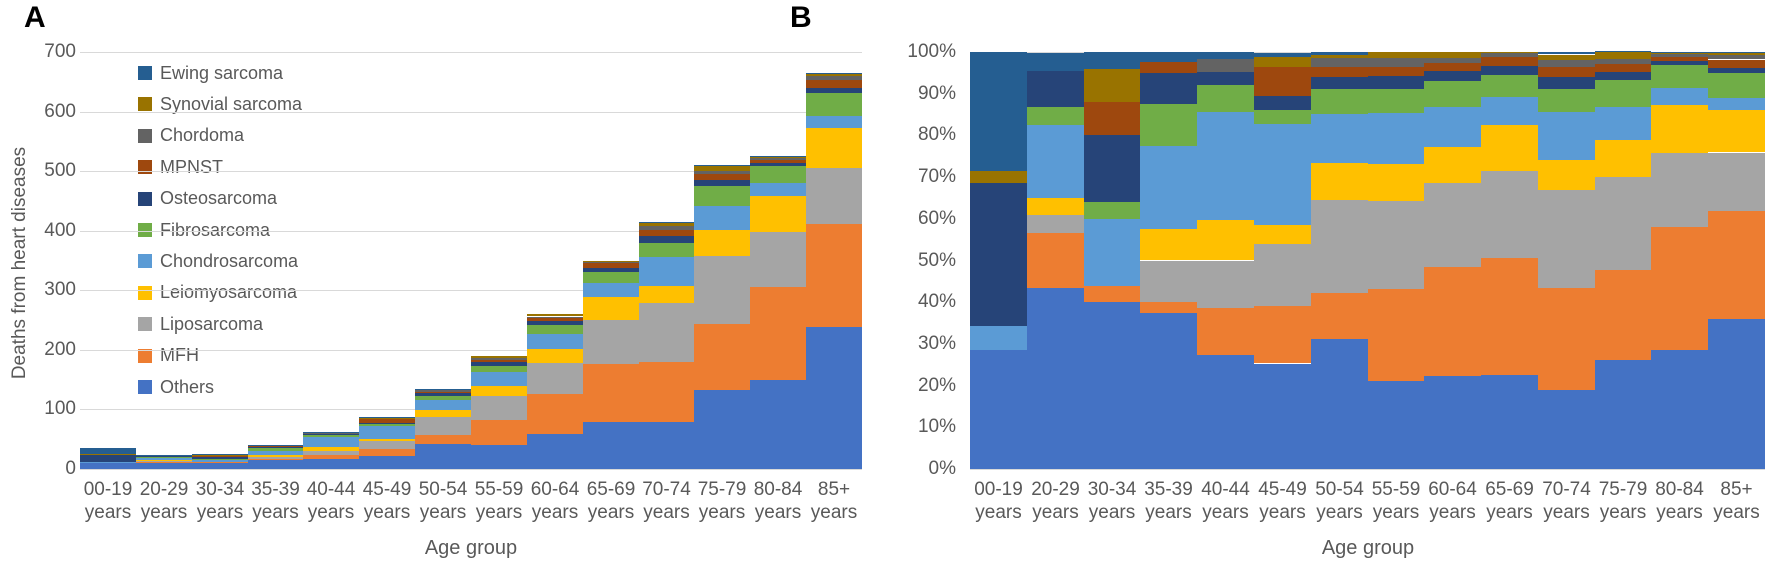 The image size is (1772, 566). What do you see at coordinates (936, 177) in the screenshot?
I see `y-tick-label: 70%` at bounding box center [936, 177].